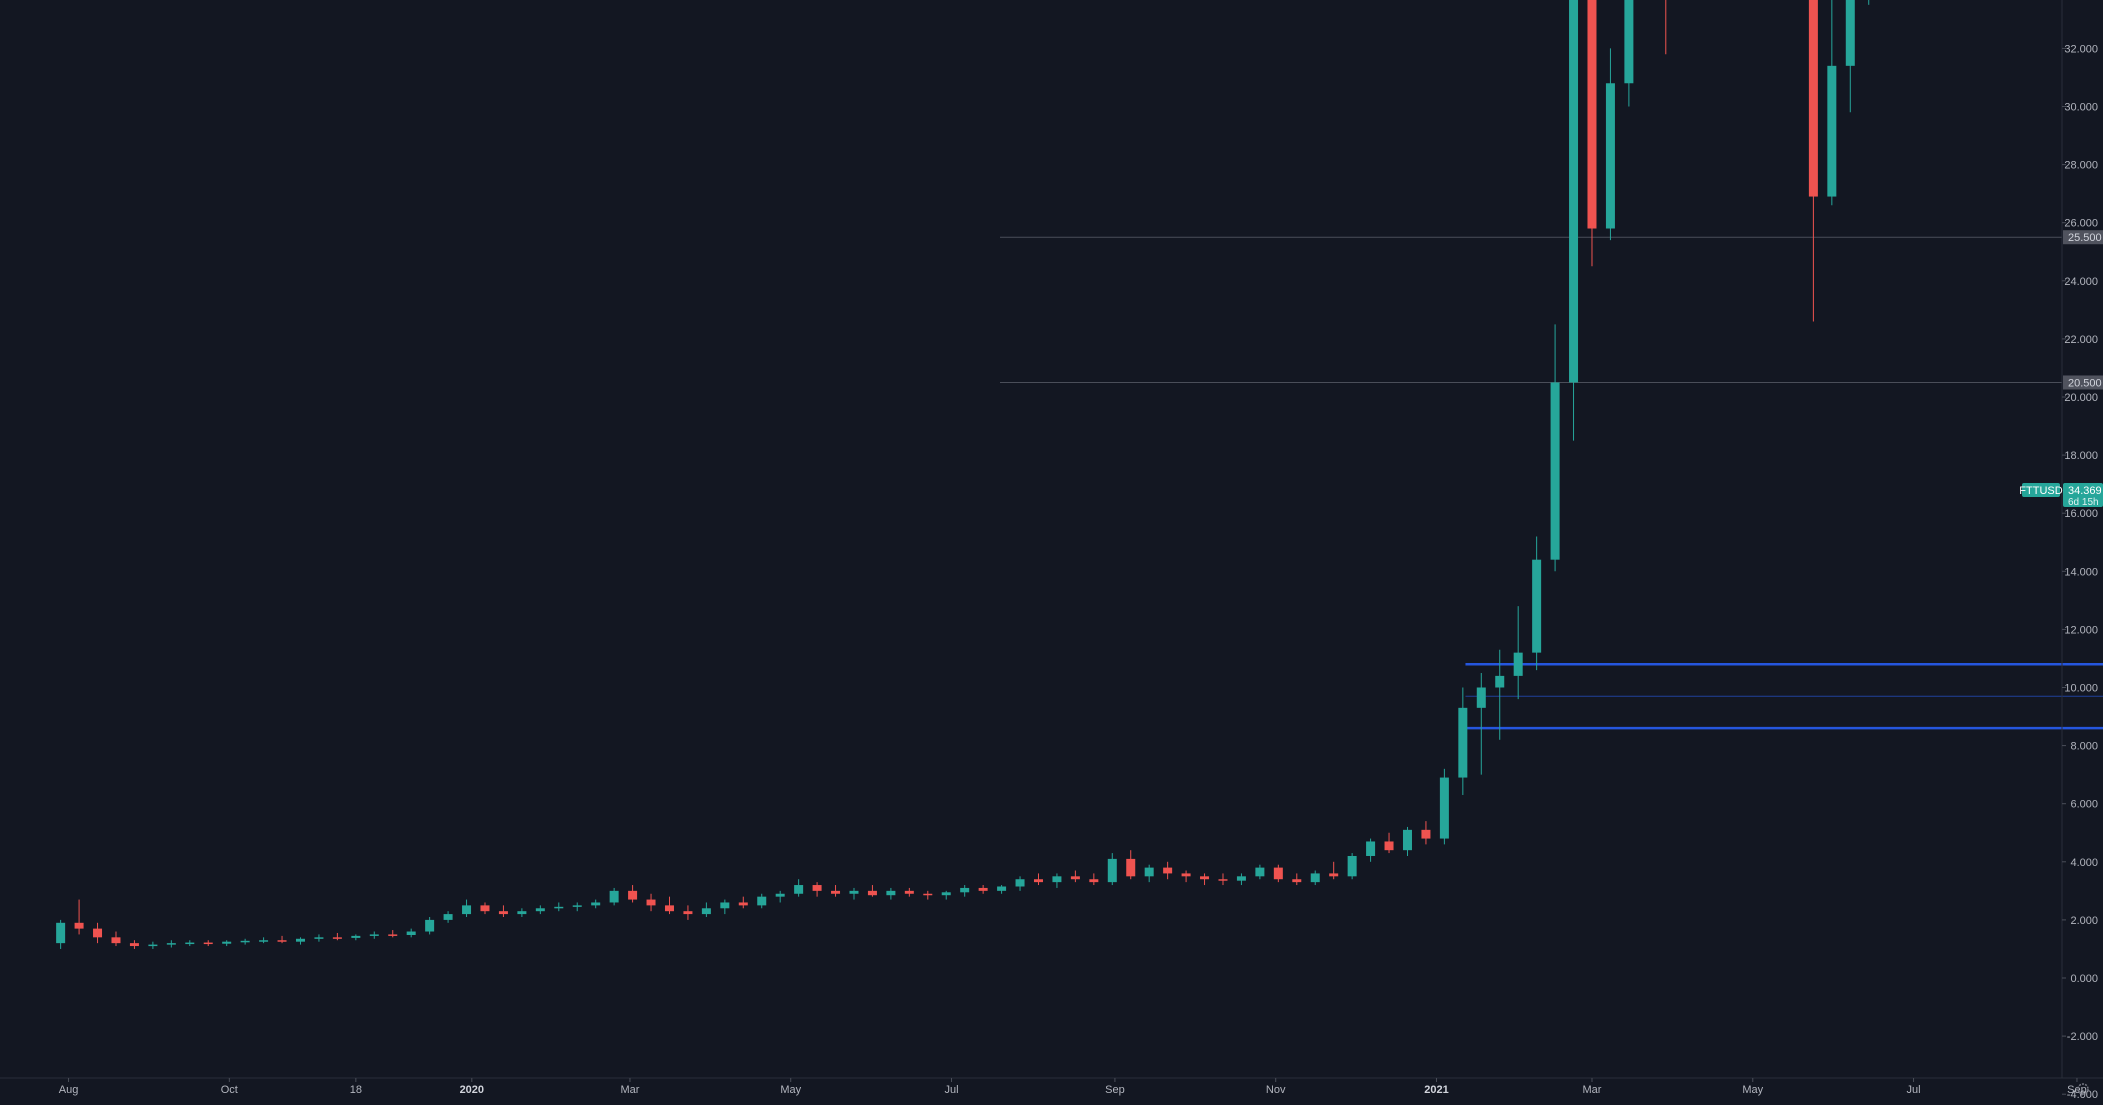 This screenshot has height=1105, width=2103. What do you see at coordinates (2084, 747) in the screenshot?
I see `y-tick-label: 8.000` at bounding box center [2084, 747].